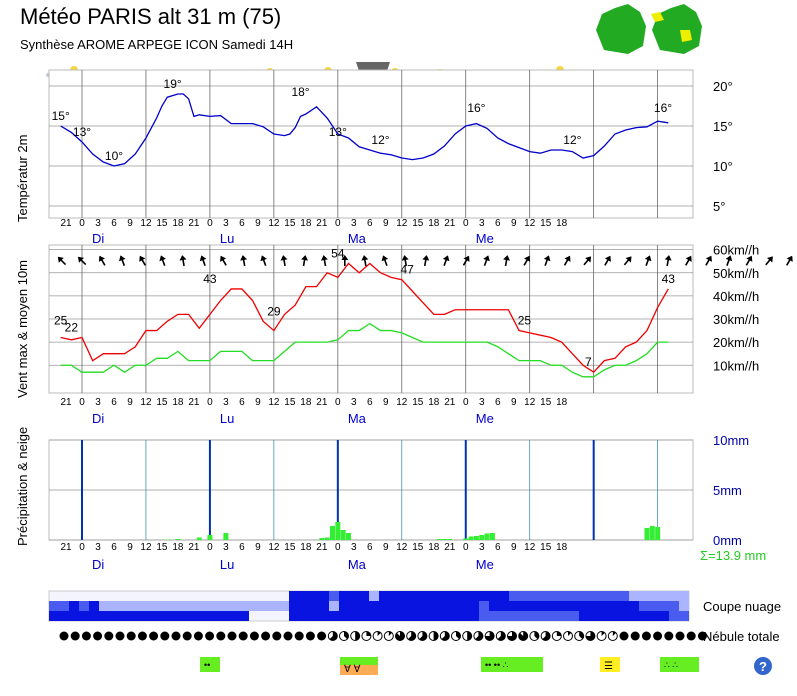 The image size is (797, 696). I want to click on y-tick-label: 30km//h, so click(736, 319).